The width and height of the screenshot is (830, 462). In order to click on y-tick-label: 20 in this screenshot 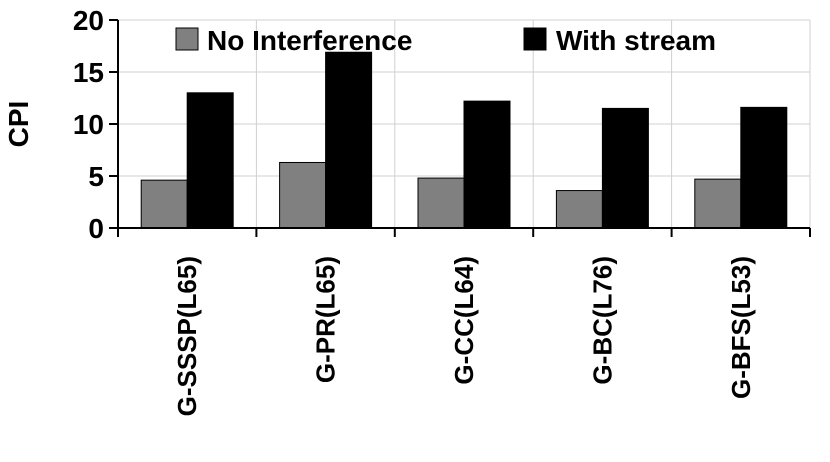, I will do `click(88, 20)`.